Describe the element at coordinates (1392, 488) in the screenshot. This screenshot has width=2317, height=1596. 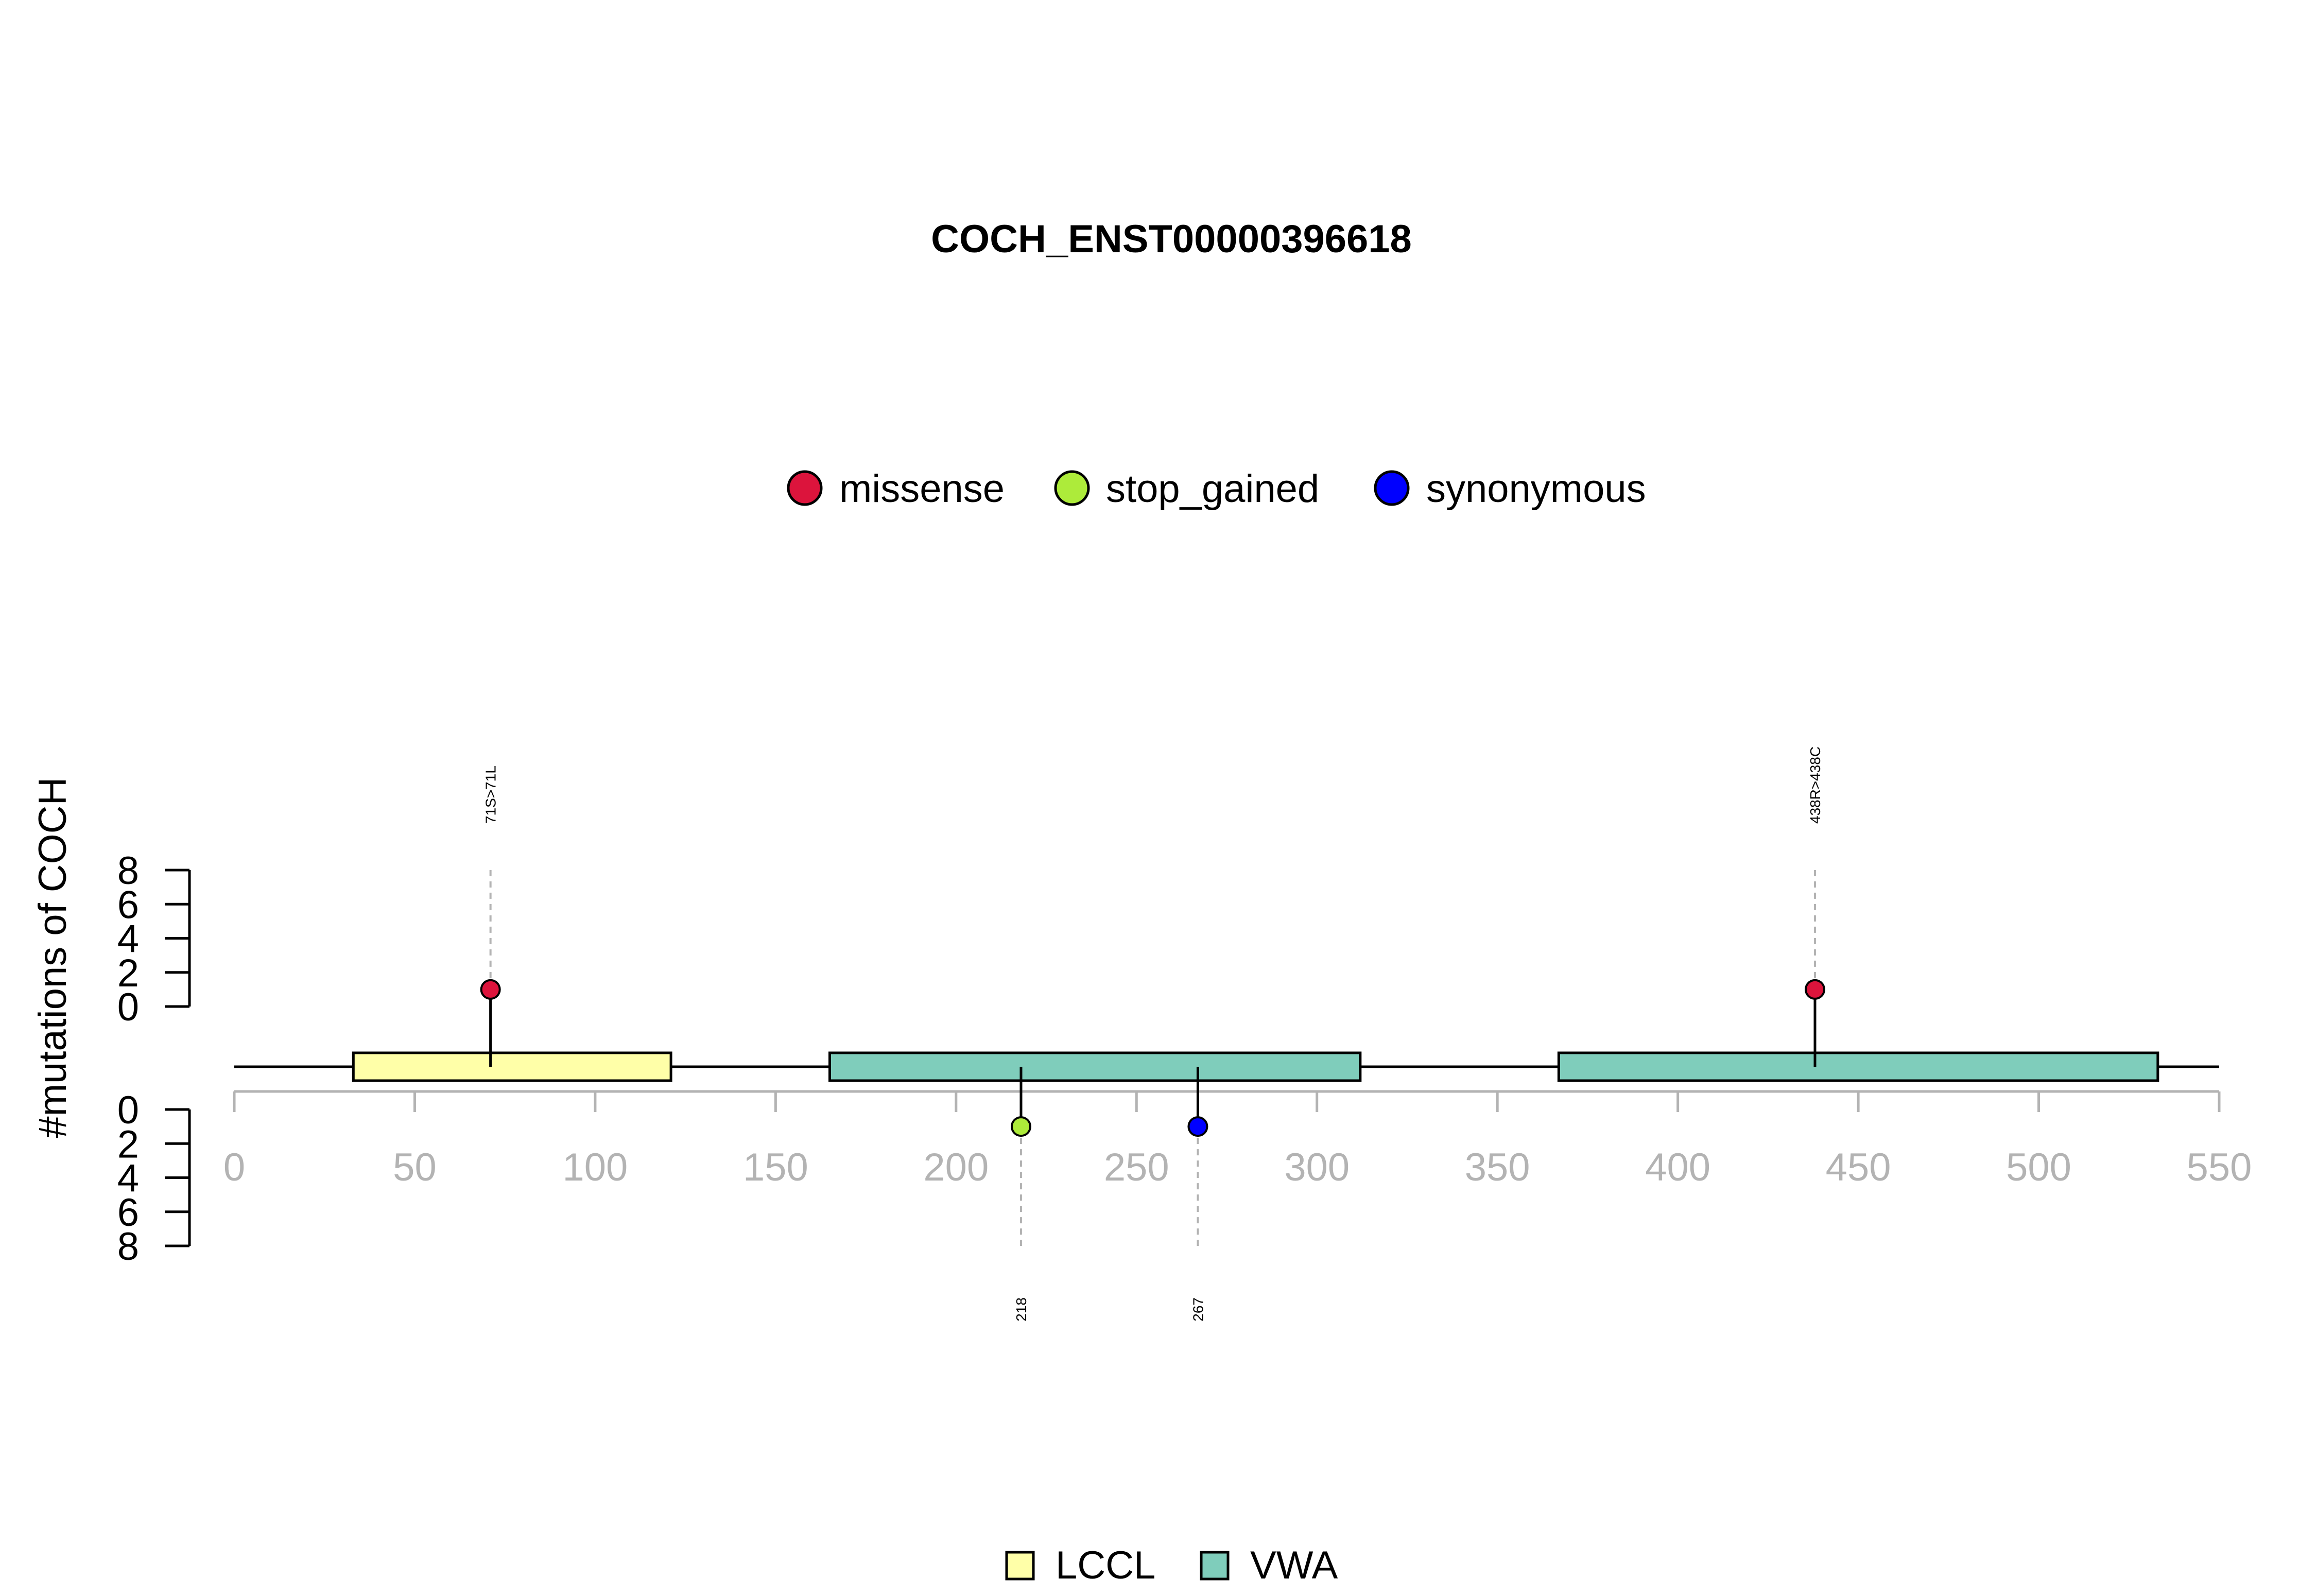
I see `legend-marker-synonymous` at that location.